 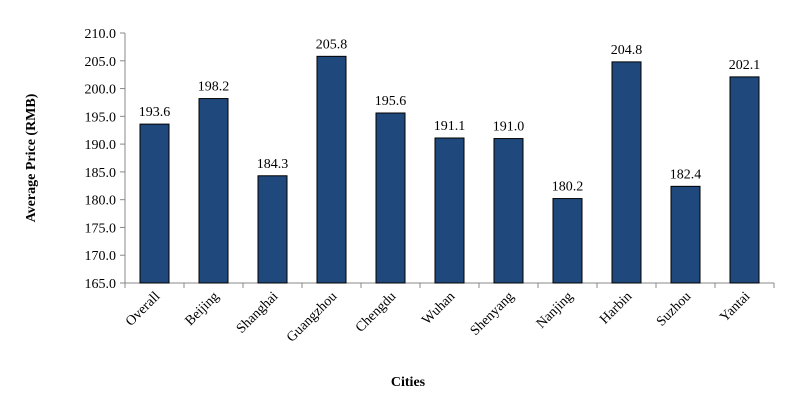 I want to click on data-label: 184.3, so click(x=273, y=164).